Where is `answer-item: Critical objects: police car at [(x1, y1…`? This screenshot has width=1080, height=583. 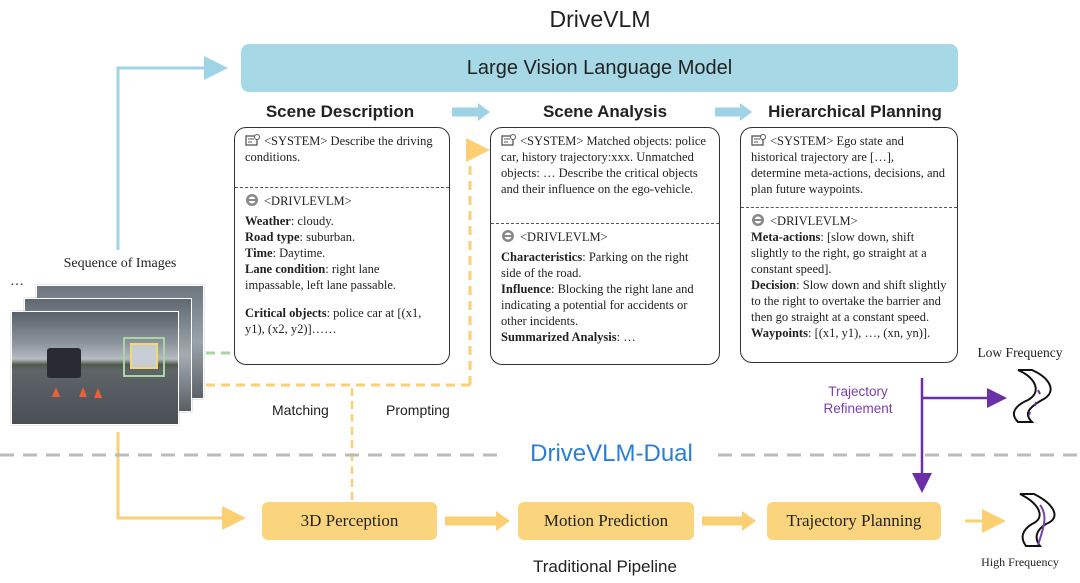 answer-item: Critical objects: police car at [(x1, y1… is located at coordinates (333, 321).